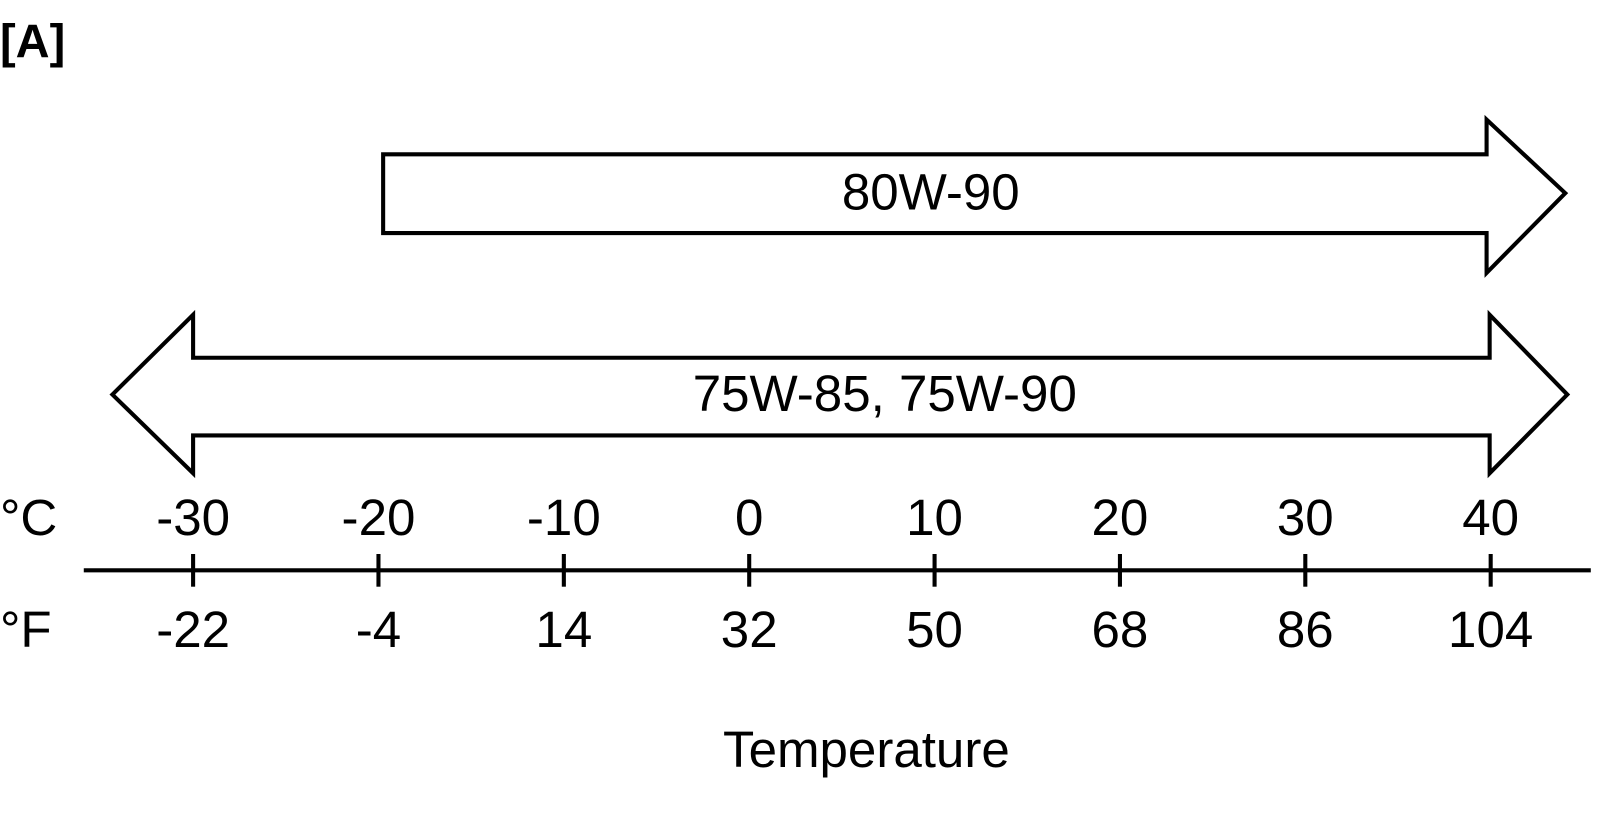 The image size is (1600, 832). What do you see at coordinates (28, 517) in the screenshot?
I see `unit-label: °C` at bounding box center [28, 517].